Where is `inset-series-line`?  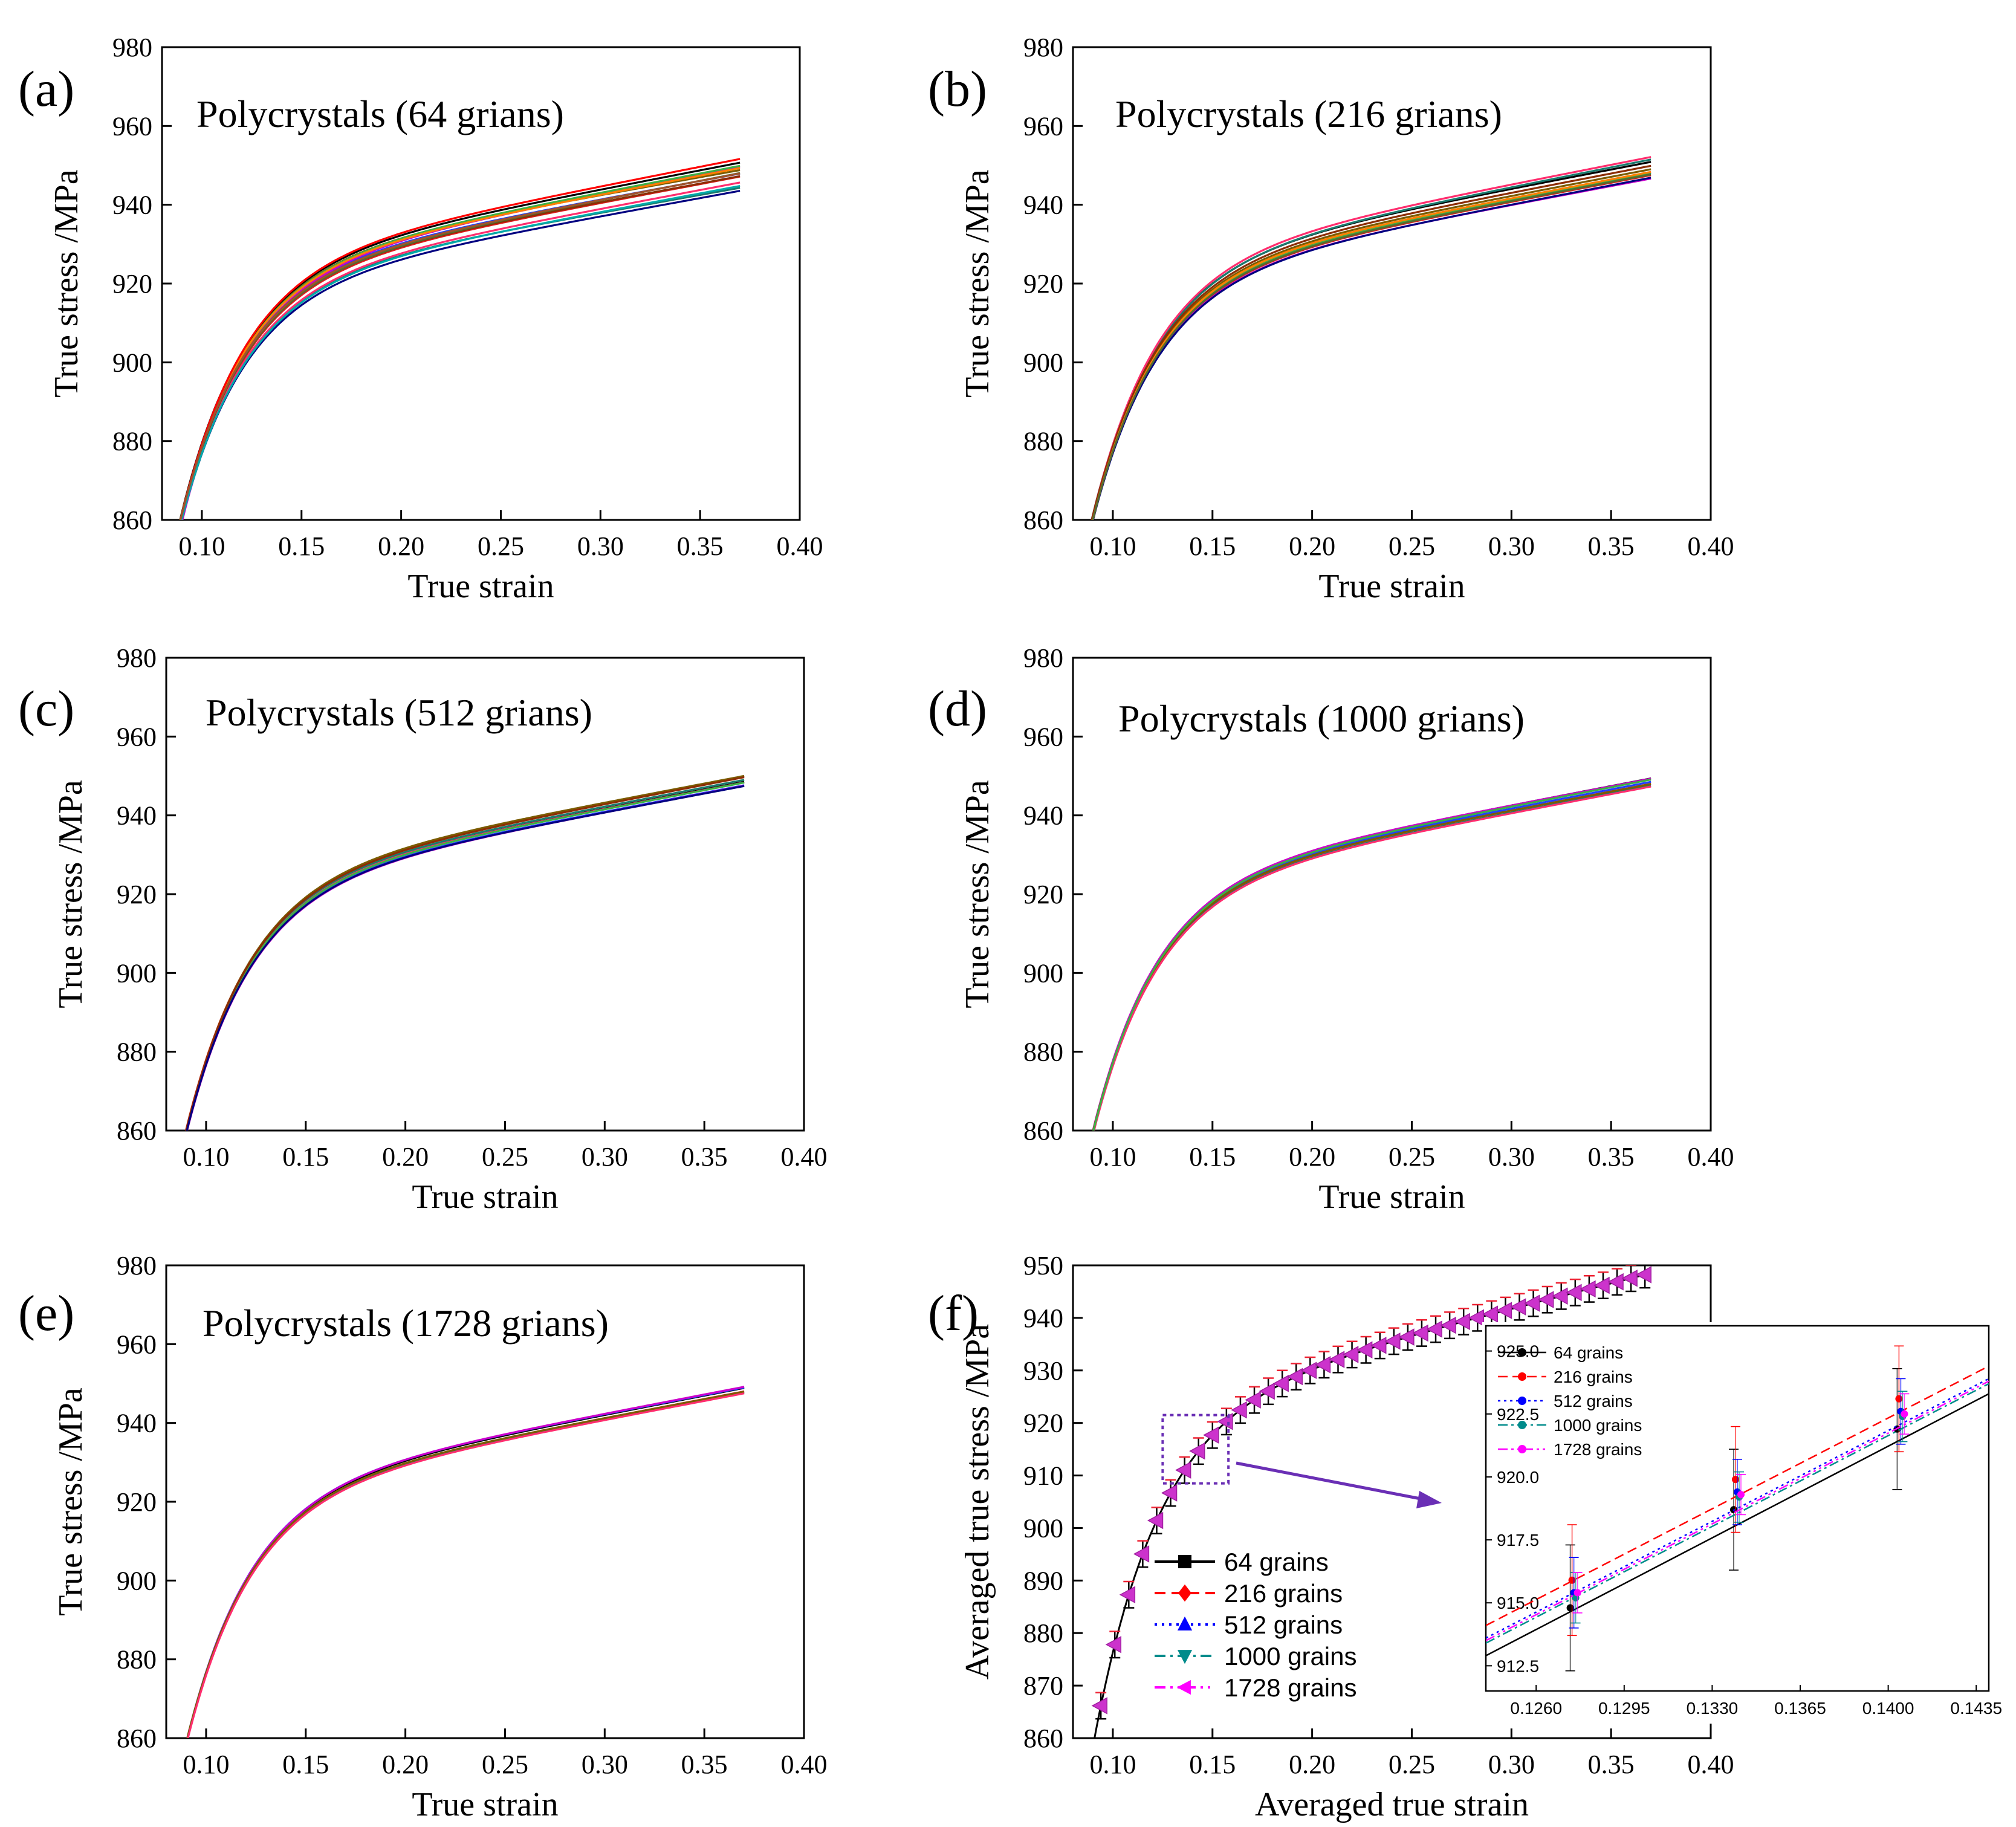
inset-series-line is located at coordinates (1738, 1508).